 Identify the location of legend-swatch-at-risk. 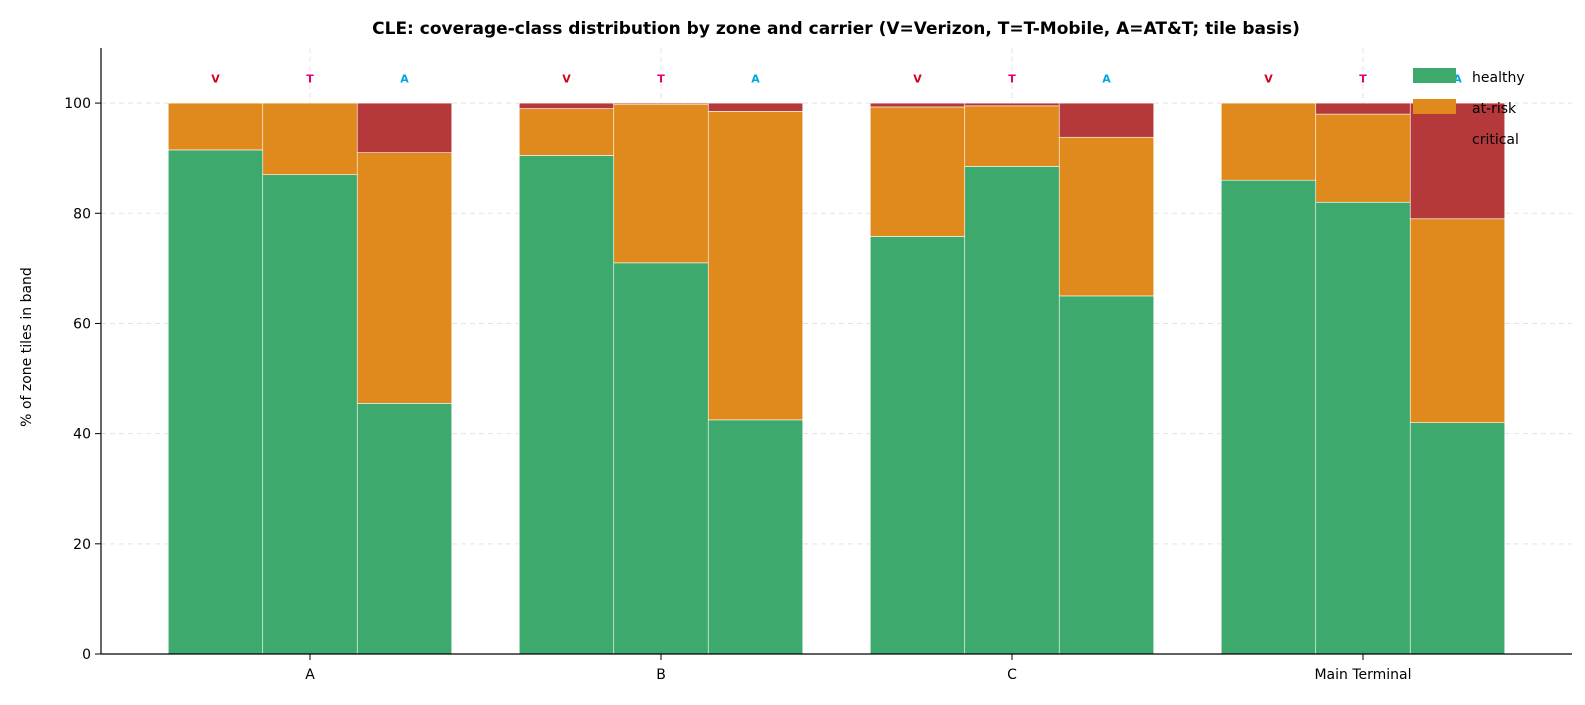
(1434, 106).